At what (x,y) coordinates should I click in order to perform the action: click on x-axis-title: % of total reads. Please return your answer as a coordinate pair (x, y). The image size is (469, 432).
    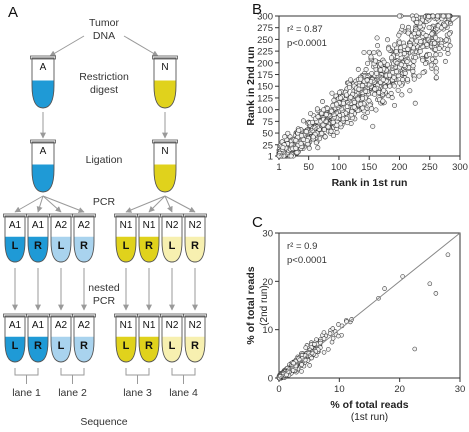
    Looking at the image, I should click on (369, 405).